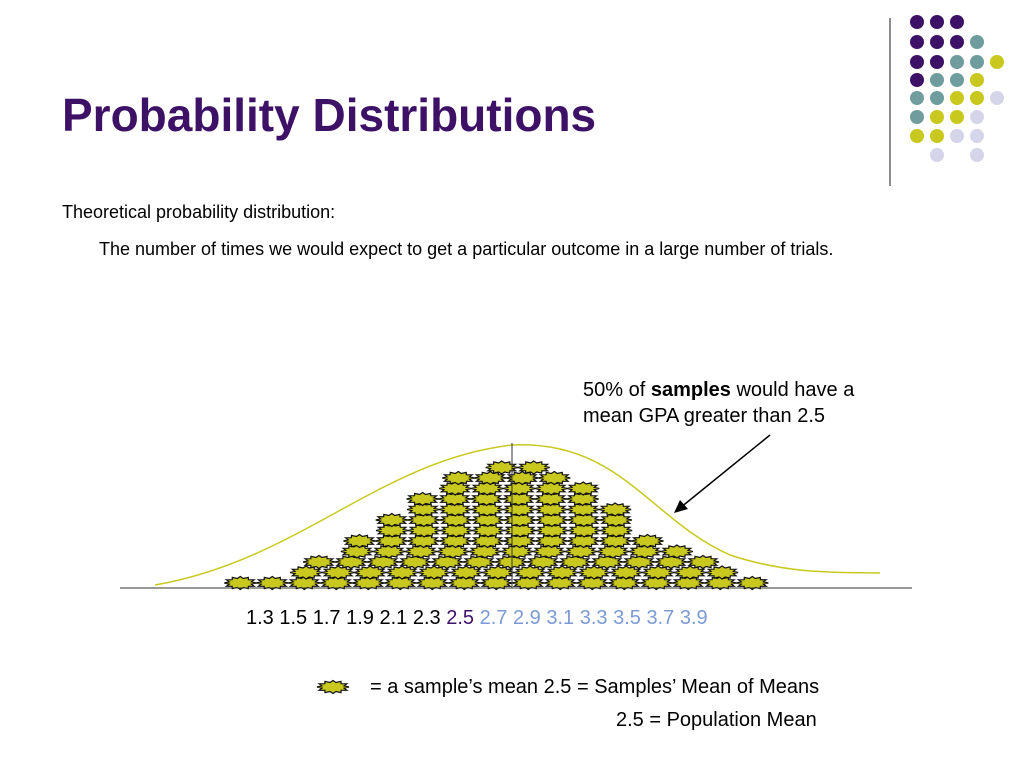 The image size is (1024, 768). Describe the element at coordinates (460, 618) in the screenshot. I see `axis-label: 2.5` at that location.